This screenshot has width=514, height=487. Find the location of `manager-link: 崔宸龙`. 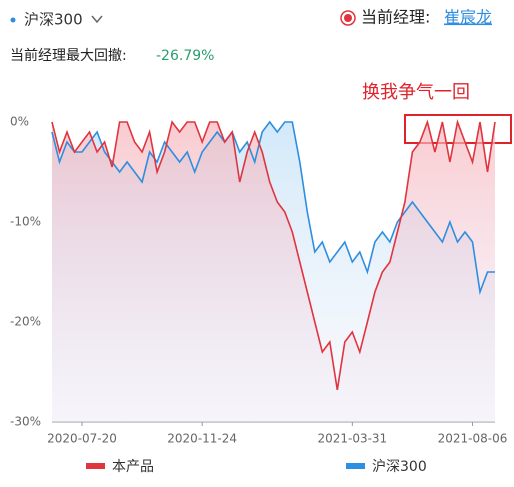

manager-link: 崔宸龙 is located at coordinates (468, 17).